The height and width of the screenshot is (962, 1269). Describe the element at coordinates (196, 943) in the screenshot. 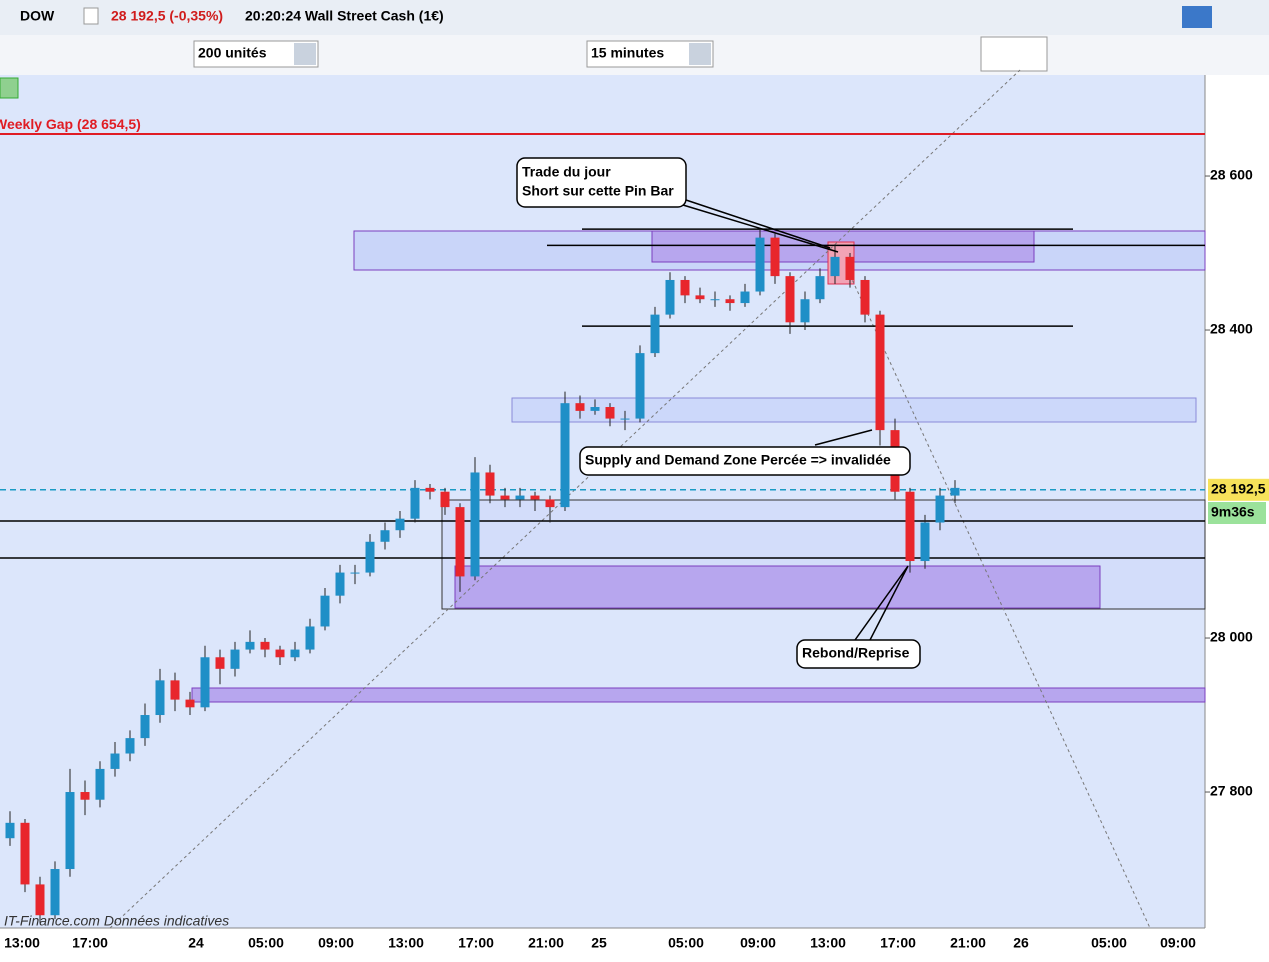

I see `x-tick-label: 24` at that location.